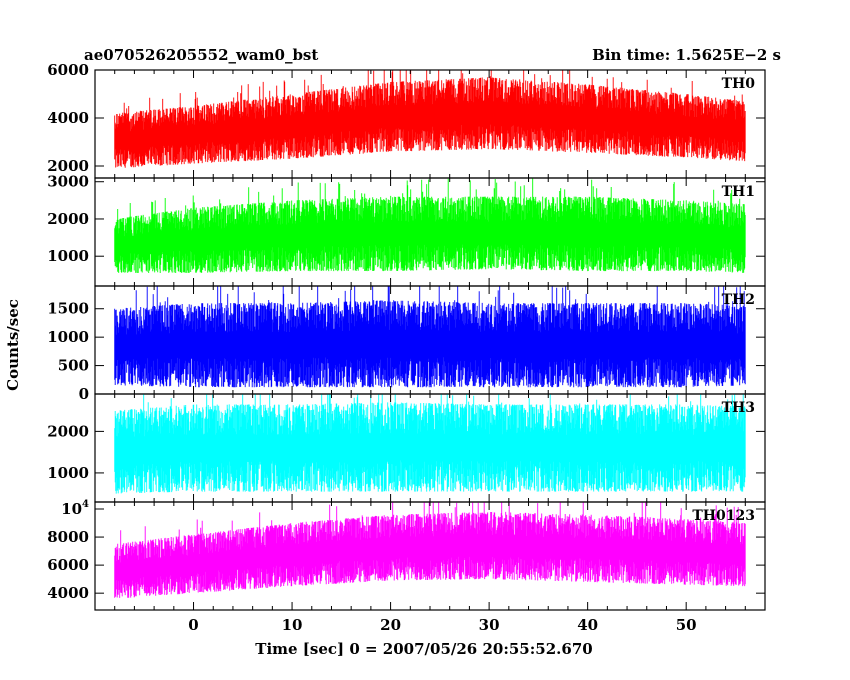 The height and width of the screenshot is (680, 850). I want to click on panel-th3: 1000 2000 TH3, so click(406, 448).